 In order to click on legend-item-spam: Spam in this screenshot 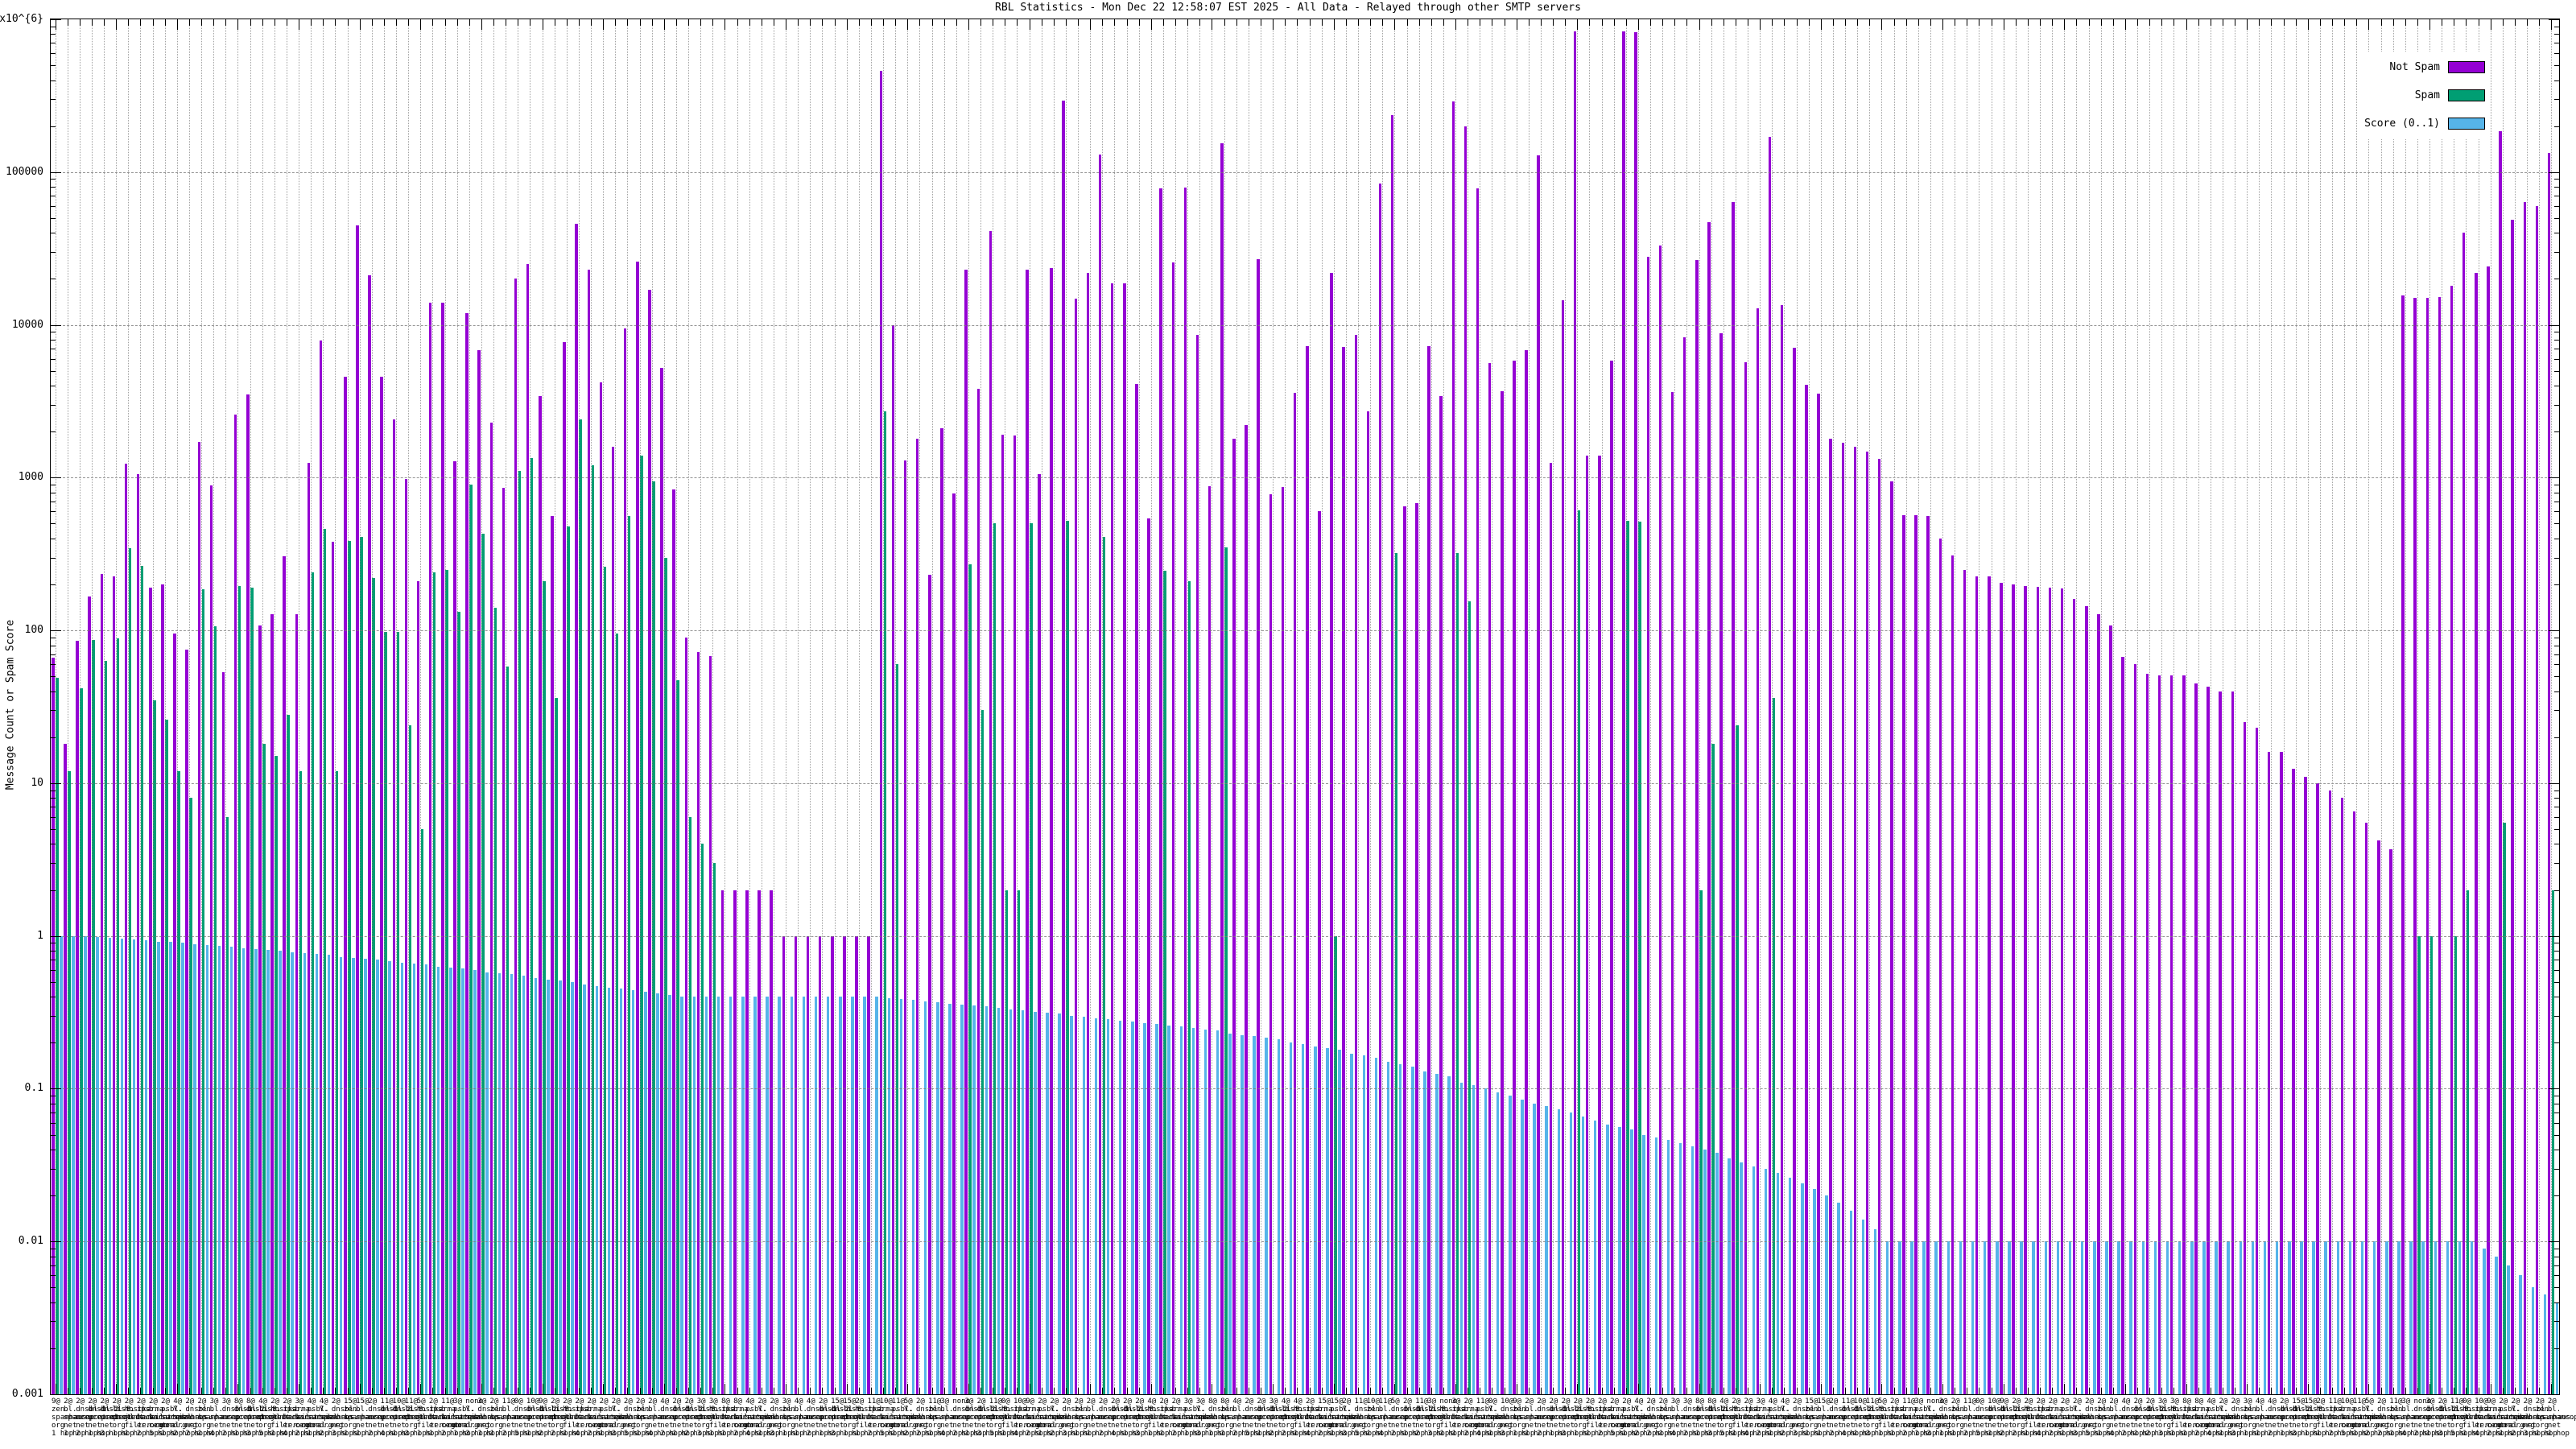, I will do `click(2424, 95)`.